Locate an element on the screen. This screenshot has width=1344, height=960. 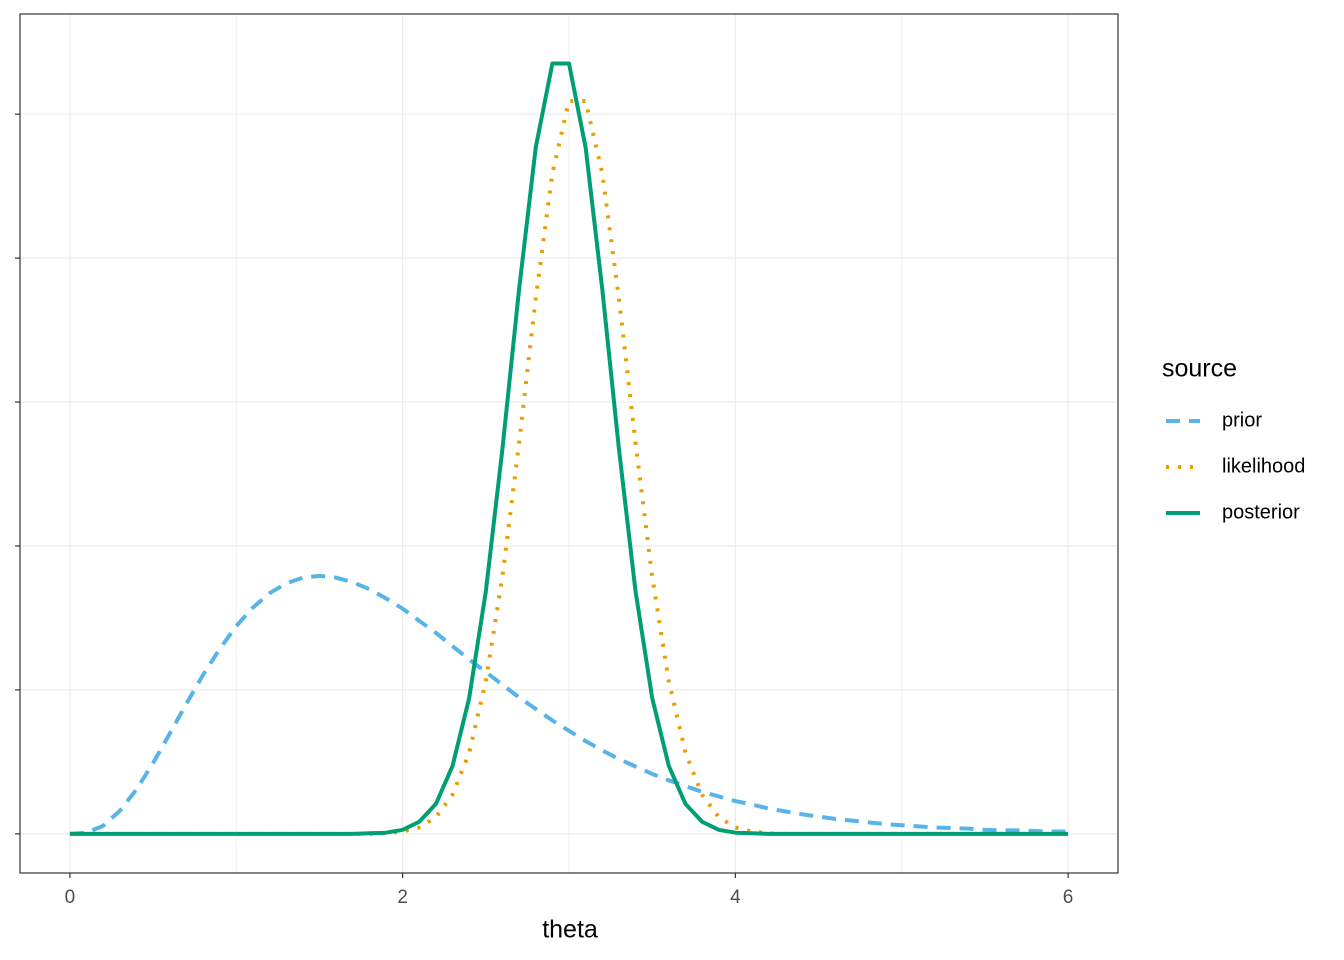
x-tick-label: 6 is located at coordinates (1068, 897).